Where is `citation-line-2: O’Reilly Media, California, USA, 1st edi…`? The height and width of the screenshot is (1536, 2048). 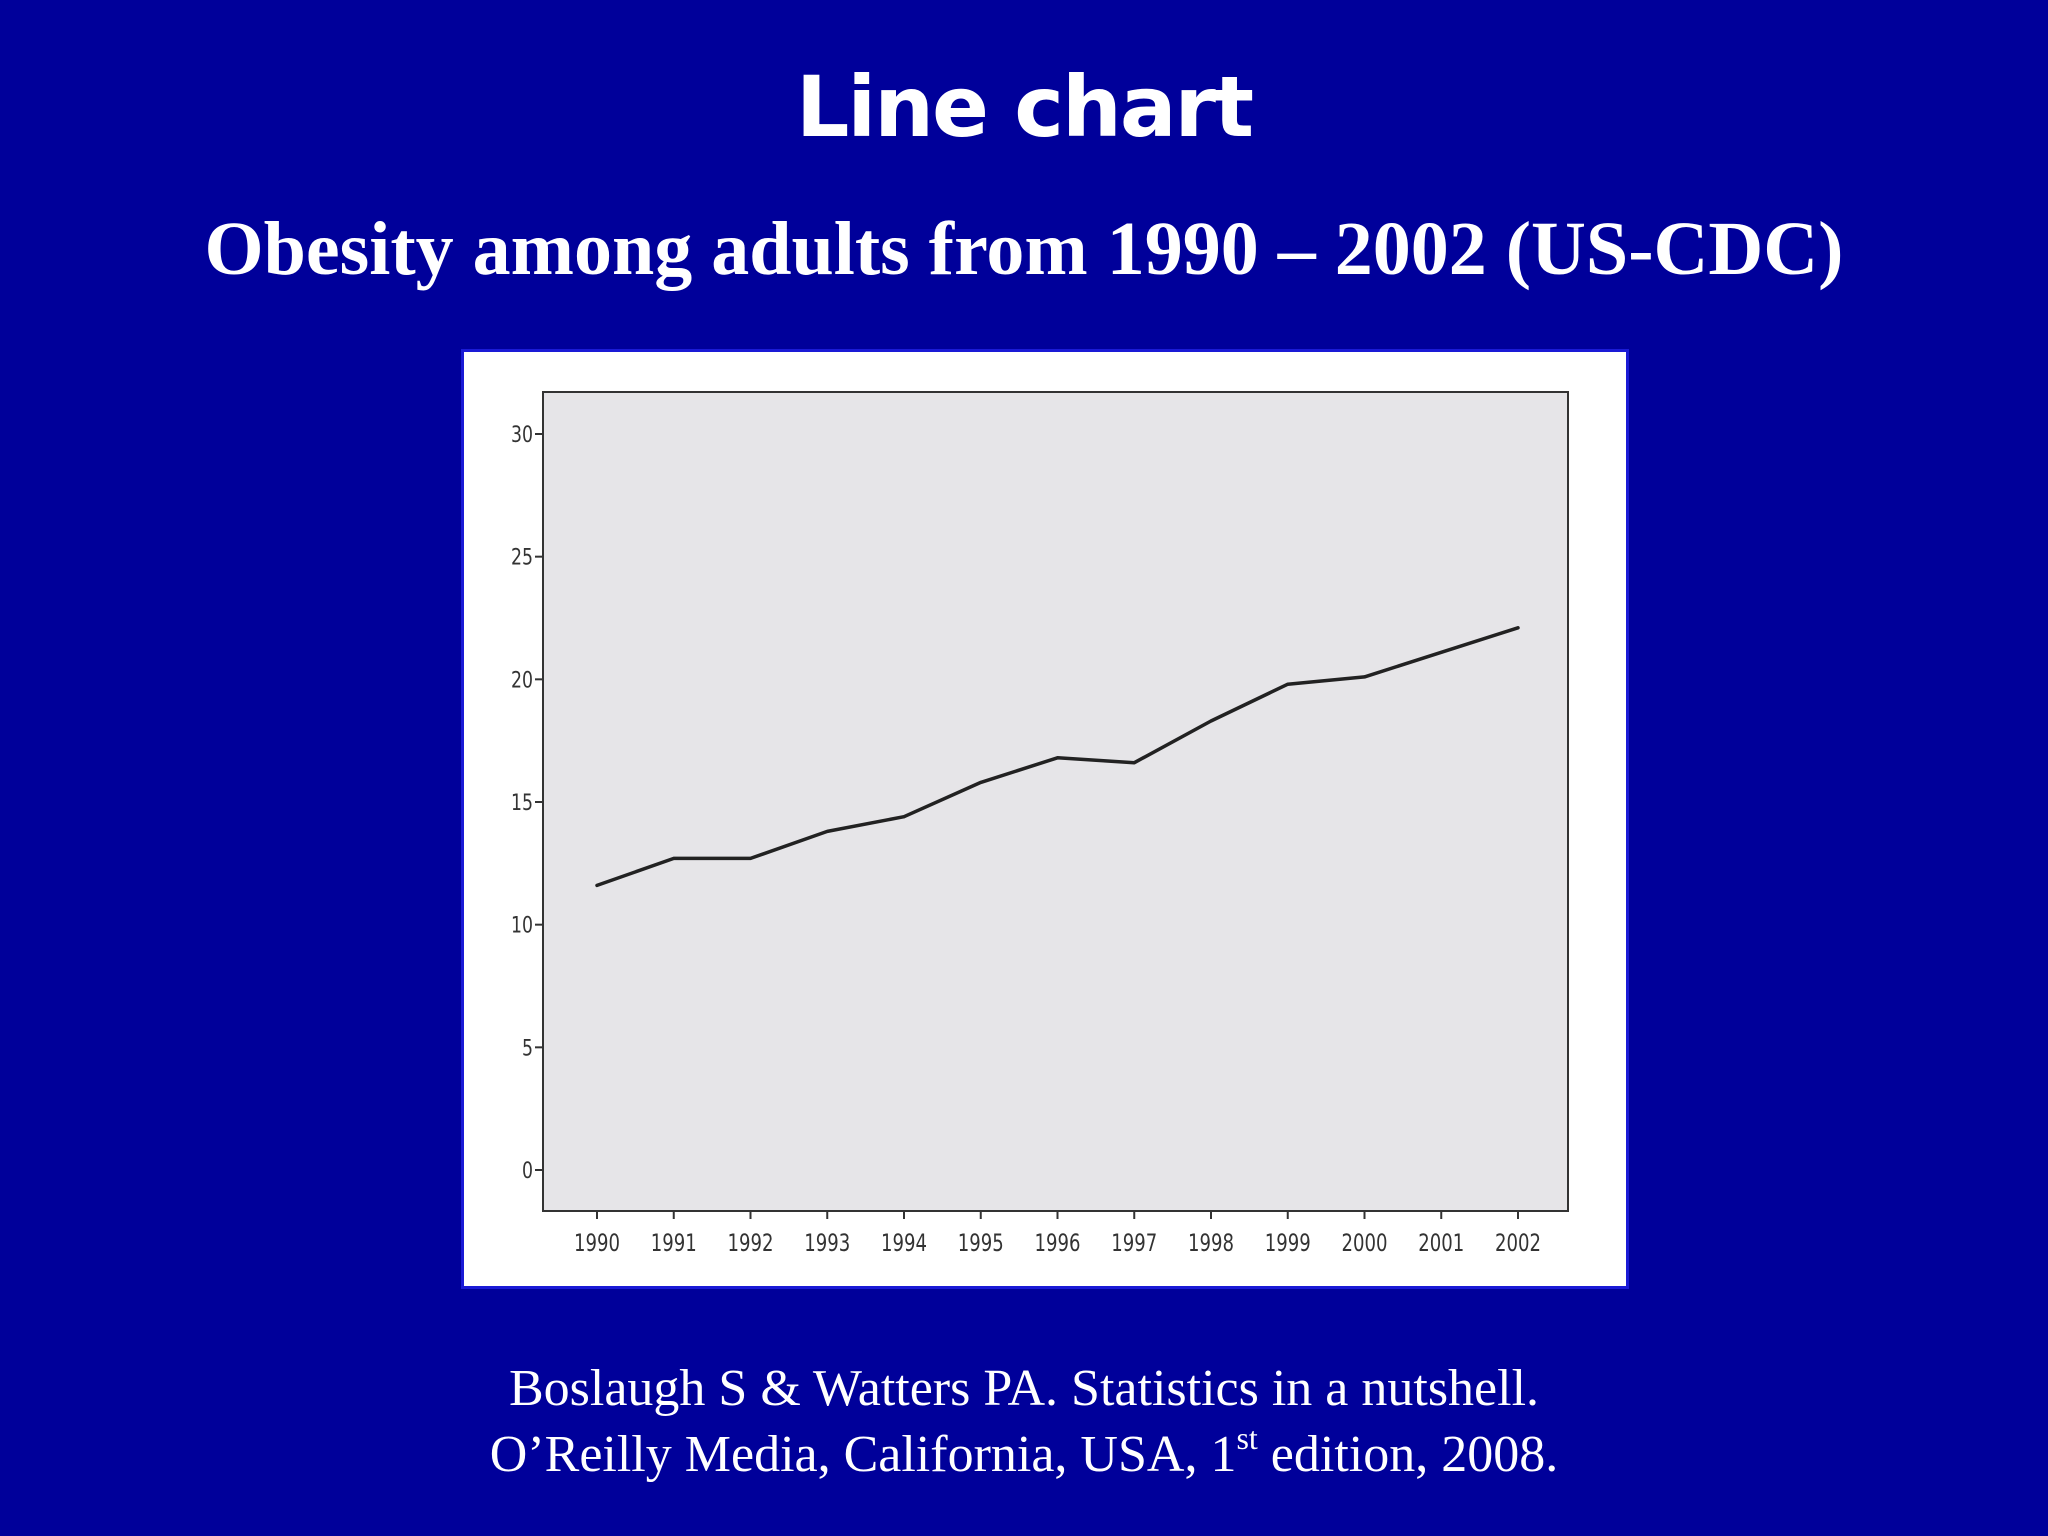
citation-line-2: O’Reilly Media, California, USA, 1st edi… is located at coordinates (1024, 1455).